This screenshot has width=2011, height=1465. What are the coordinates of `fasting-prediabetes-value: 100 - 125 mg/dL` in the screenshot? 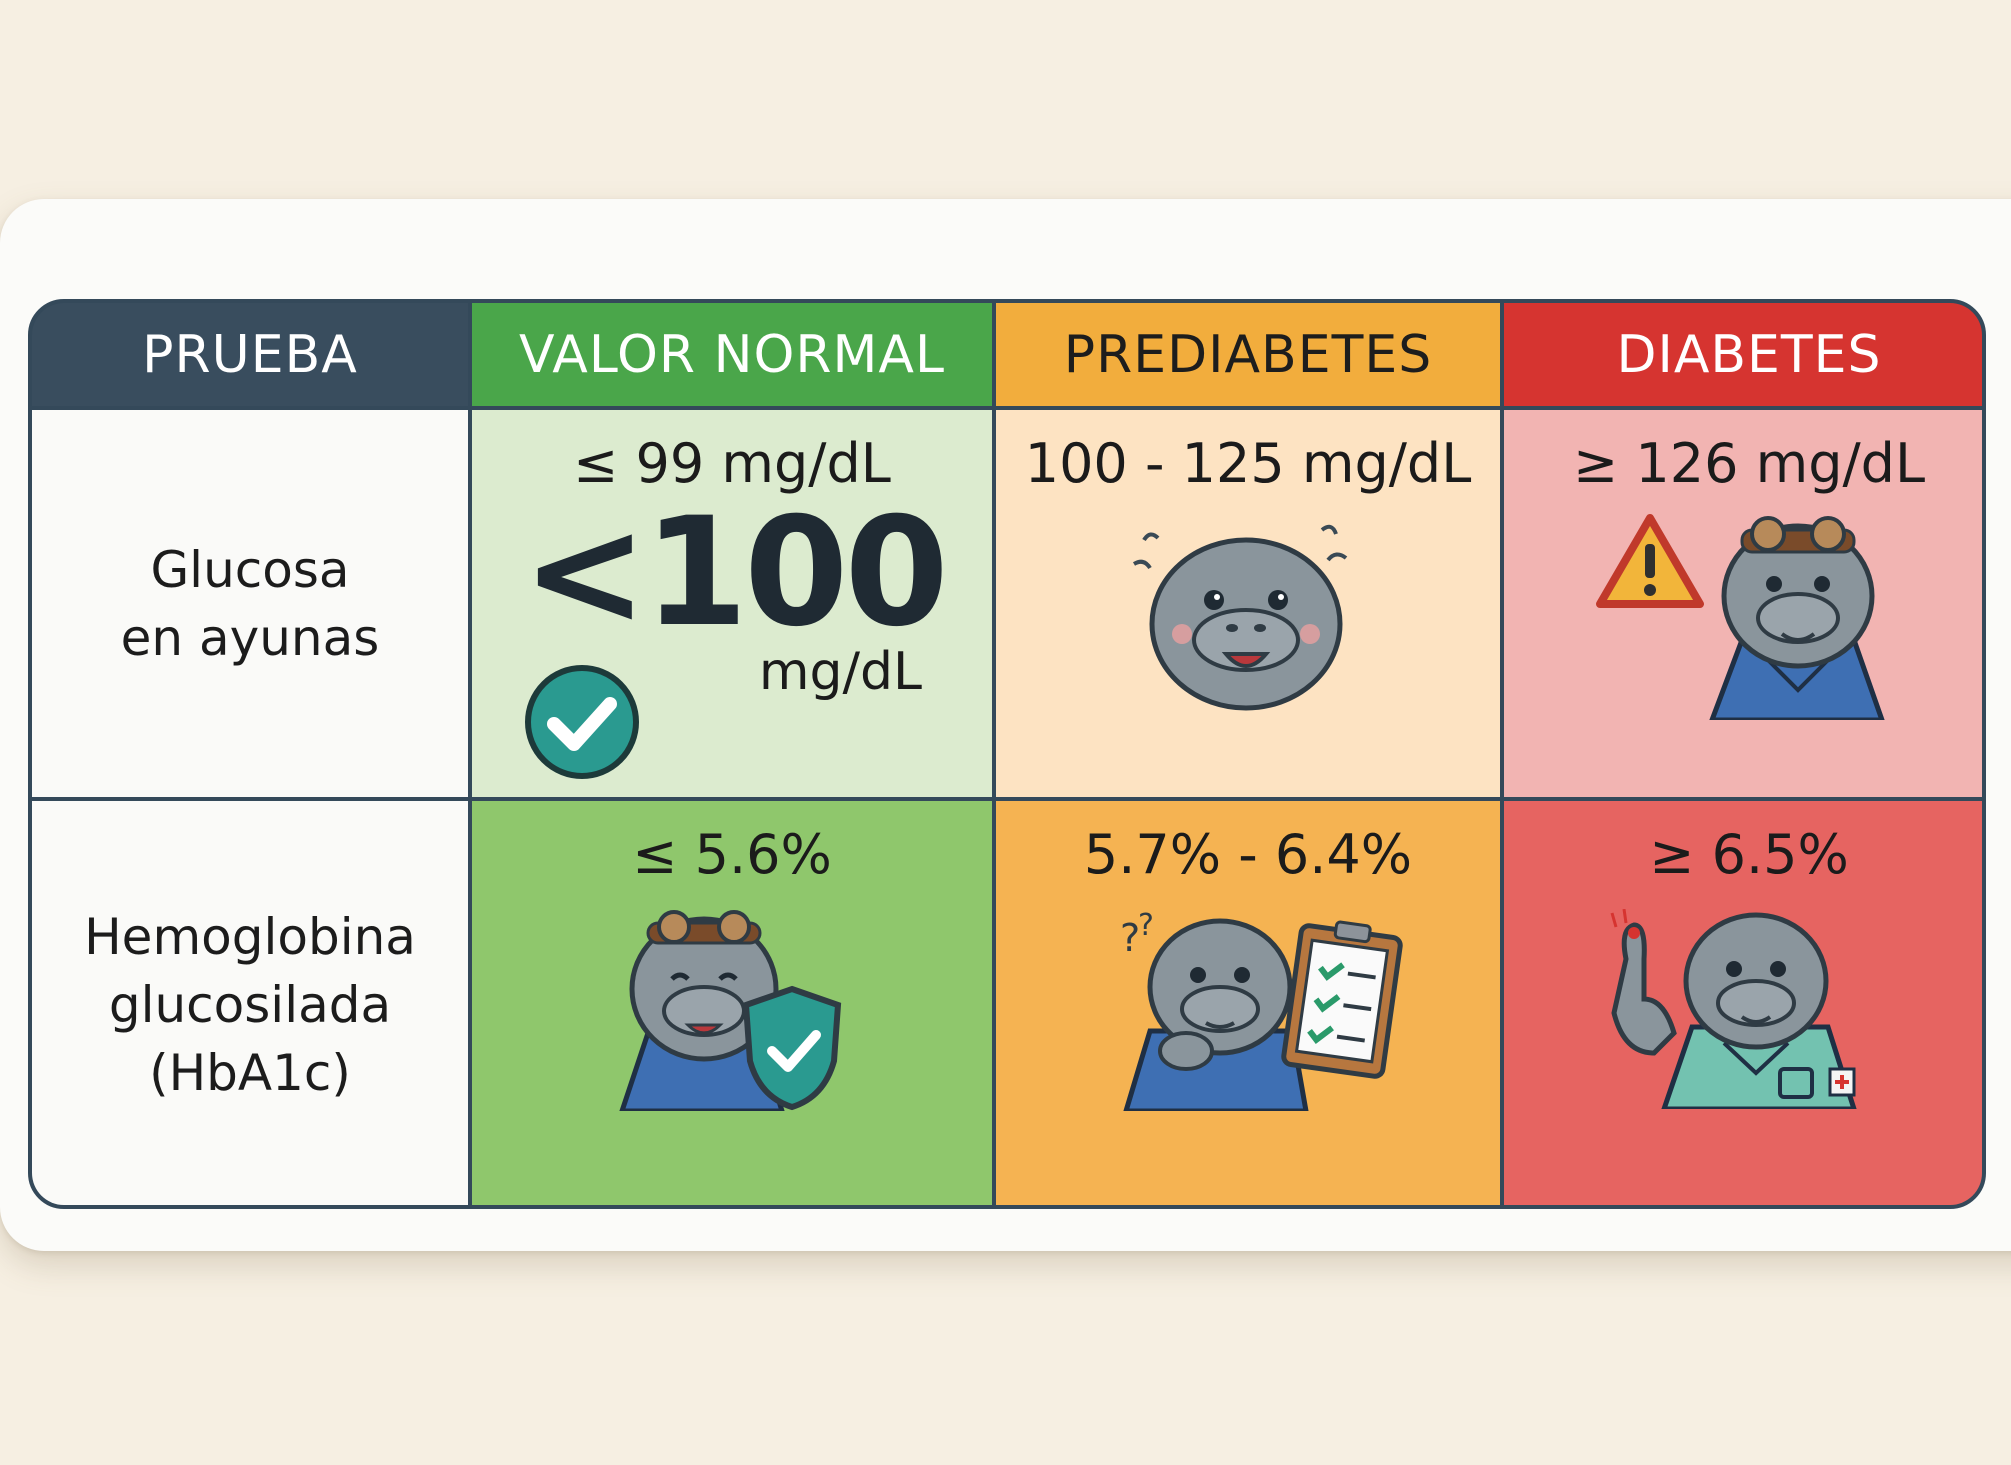 It's located at (1248, 463).